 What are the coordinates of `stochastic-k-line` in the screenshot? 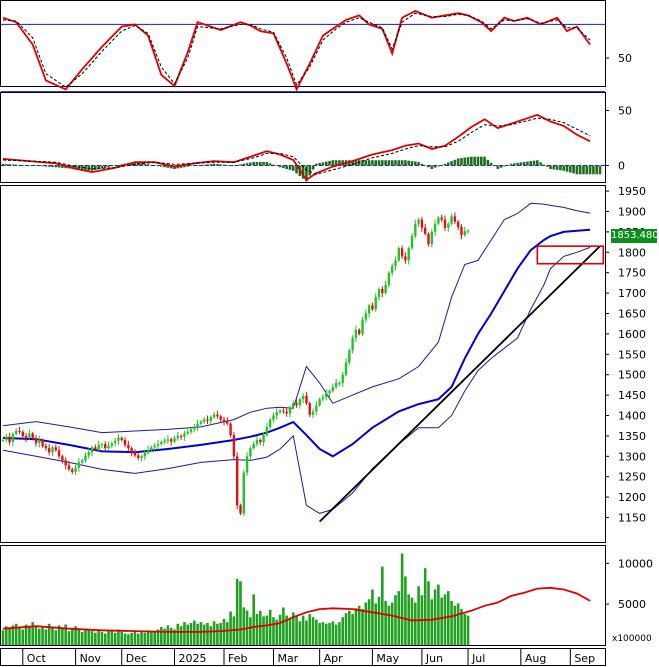 It's located at (296, 51).